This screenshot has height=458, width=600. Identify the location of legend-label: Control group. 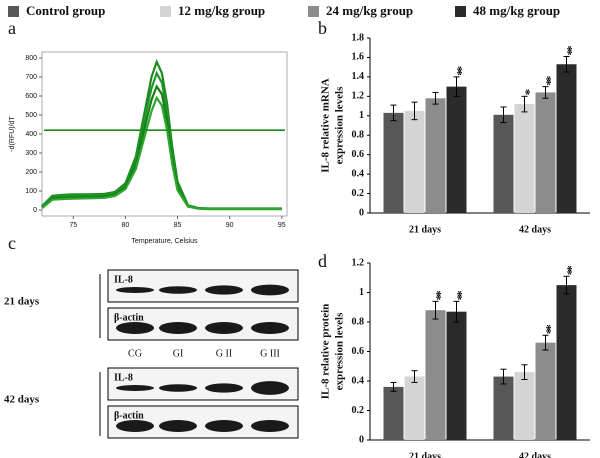
(65, 10).